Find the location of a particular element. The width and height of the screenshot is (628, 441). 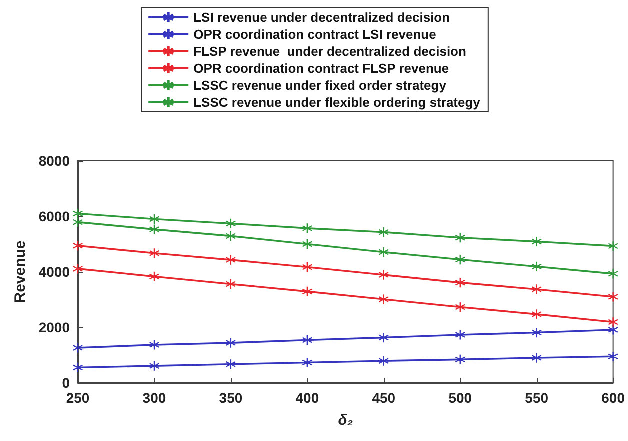

x-tick-label: 600 is located at coordinates (614, 398).